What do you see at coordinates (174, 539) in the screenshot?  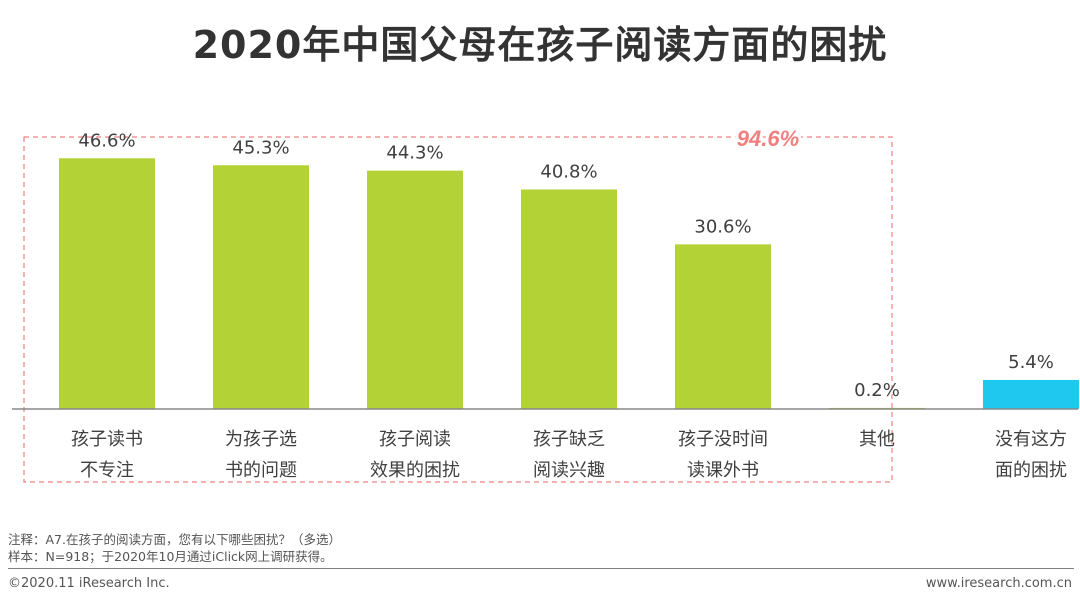 I see `footnote-question: 注释：A7.在孩子的阅读方面，您有以下哪些困扰？（多选）` at bounding box center [174, 539].